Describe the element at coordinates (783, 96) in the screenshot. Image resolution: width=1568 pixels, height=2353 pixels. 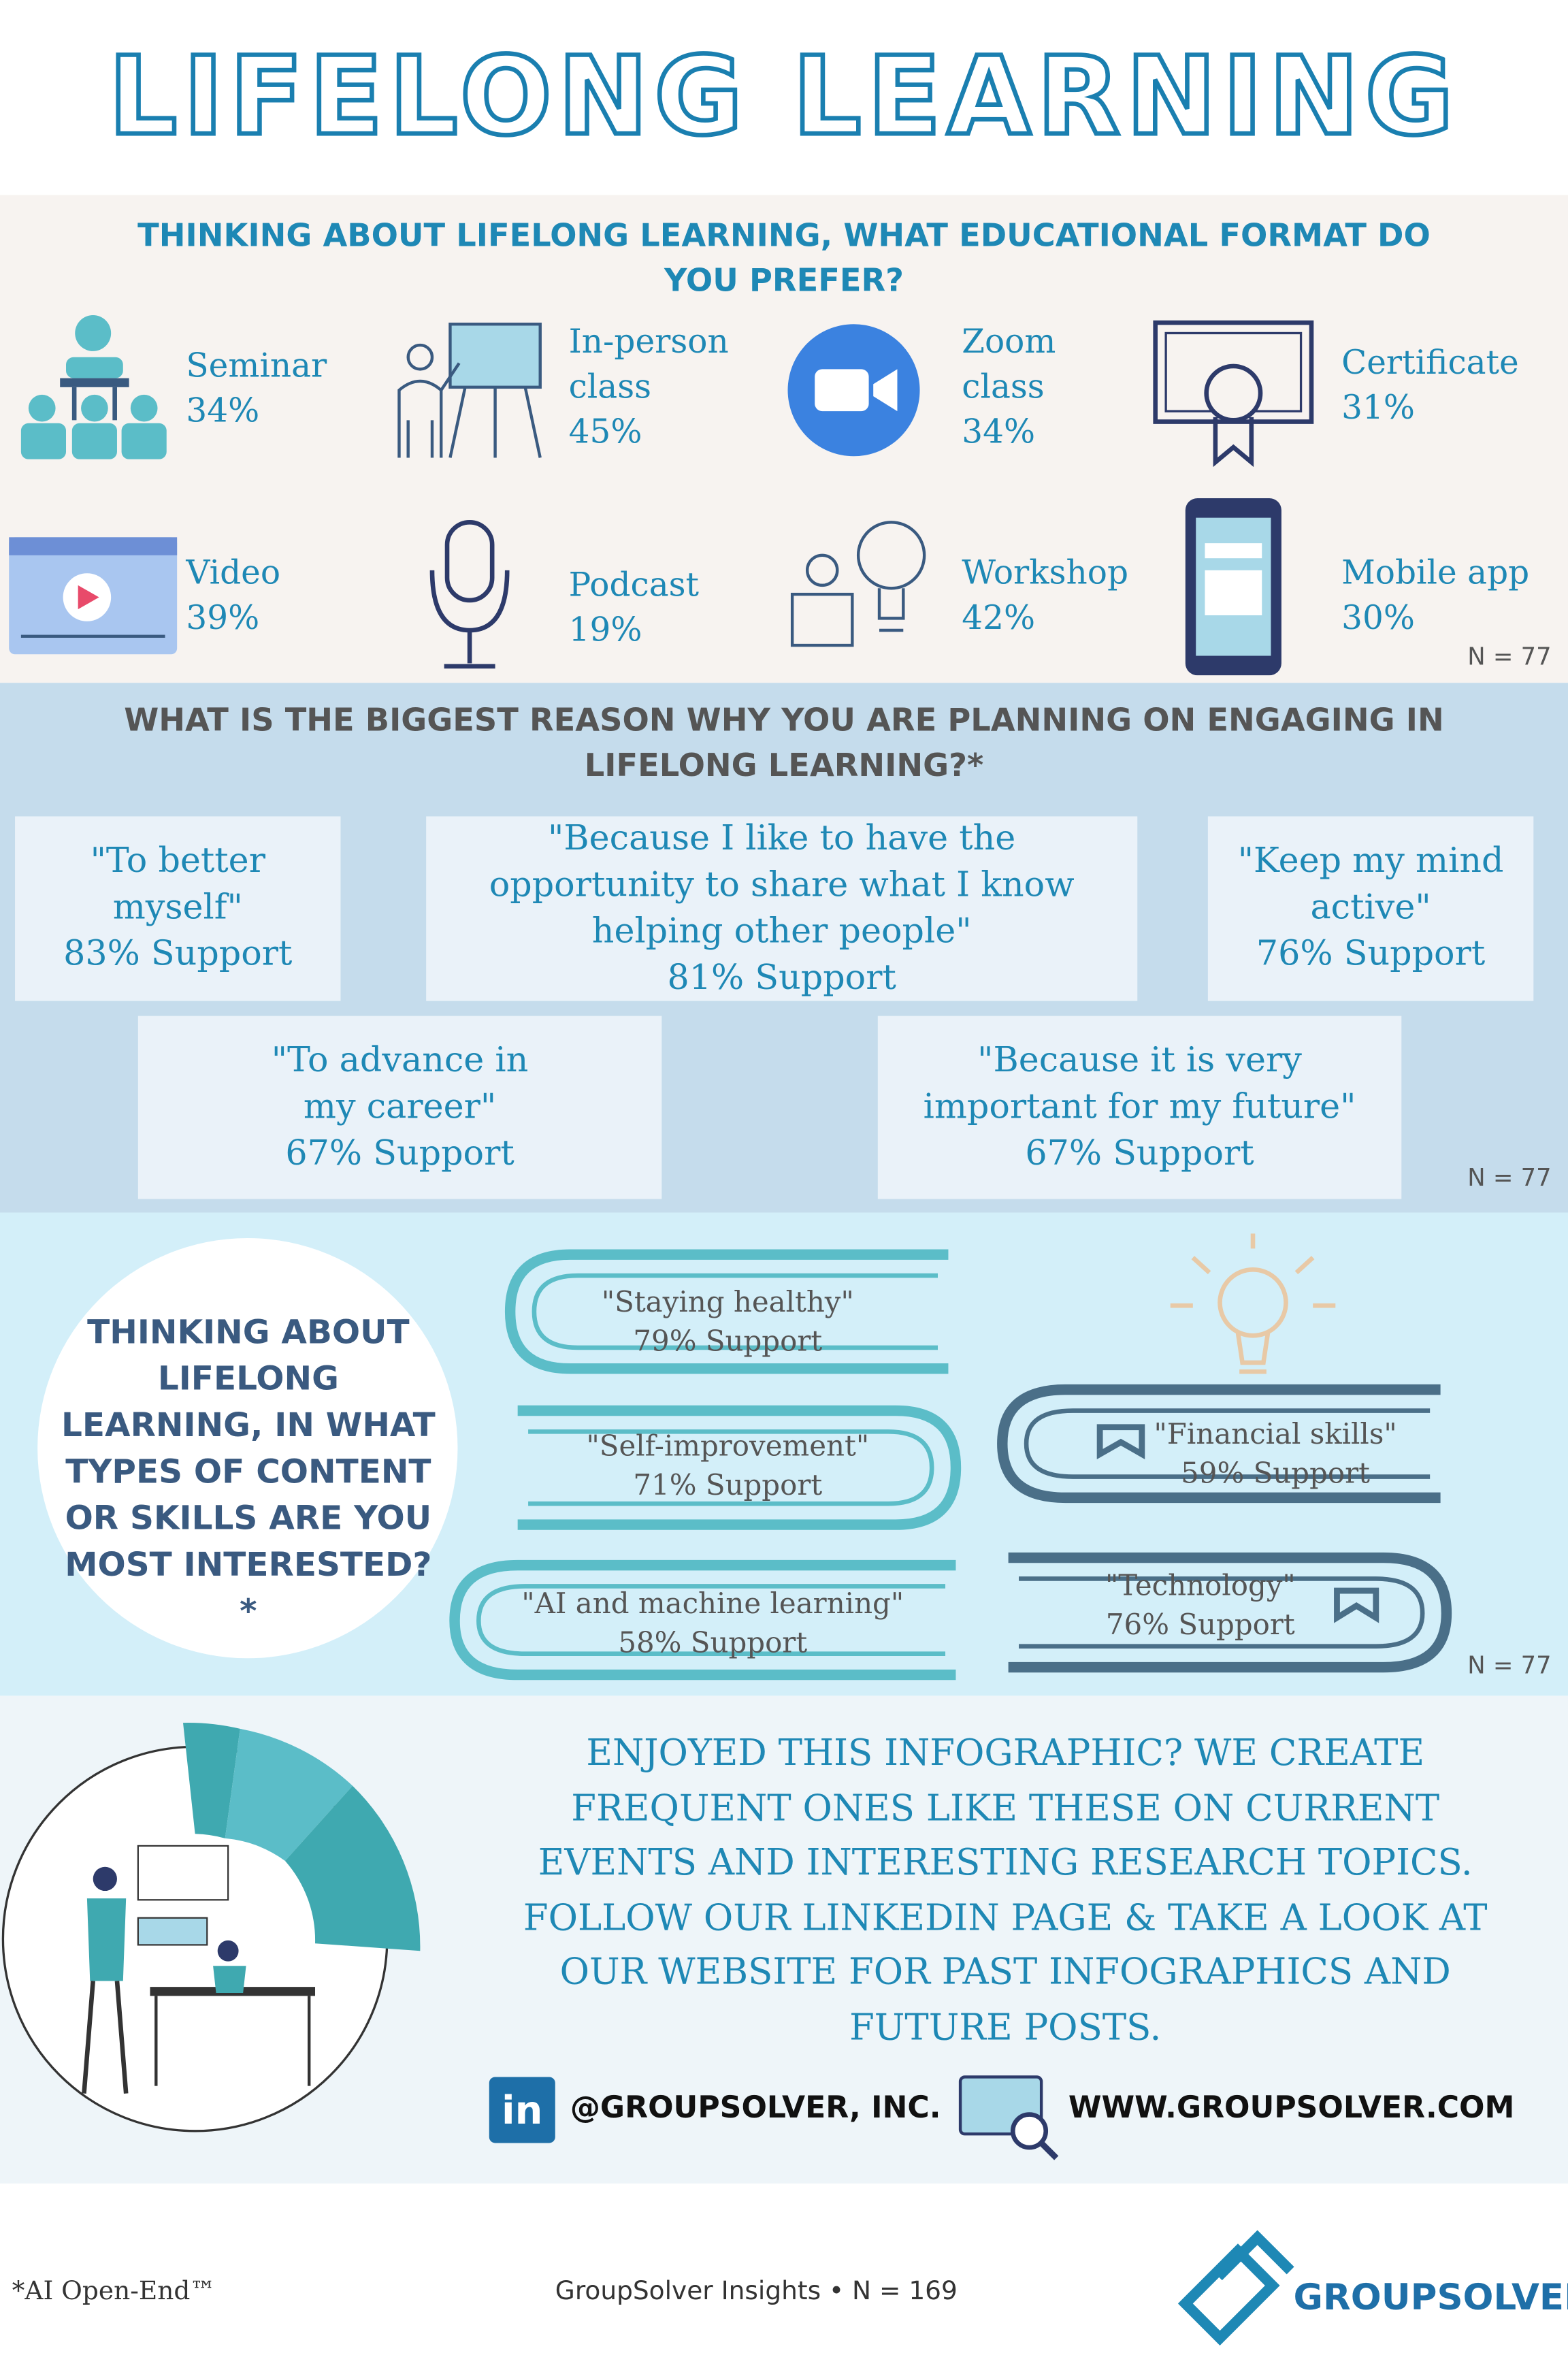
I see `title: LIFELONG LEARNING` at that location.